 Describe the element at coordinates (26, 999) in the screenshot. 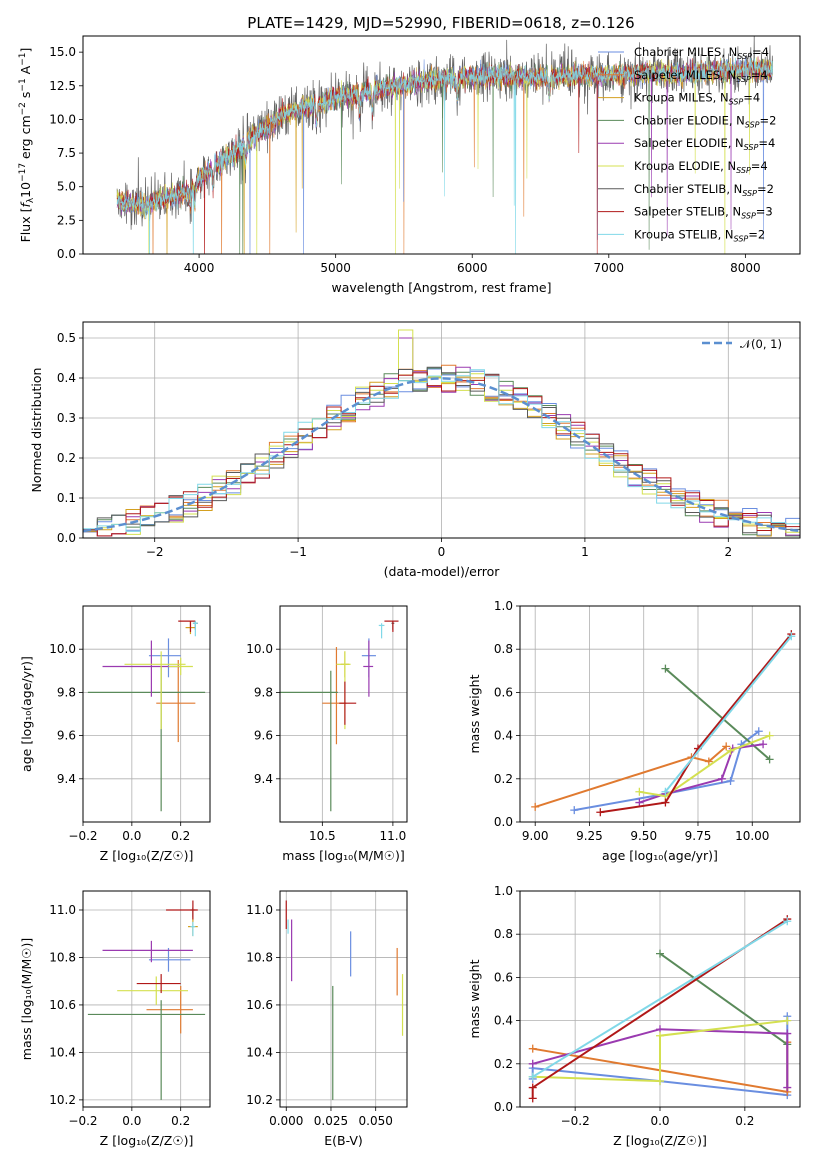

I see `y-axis-label: mass [log₁₀(M/M☉)]` at that location.